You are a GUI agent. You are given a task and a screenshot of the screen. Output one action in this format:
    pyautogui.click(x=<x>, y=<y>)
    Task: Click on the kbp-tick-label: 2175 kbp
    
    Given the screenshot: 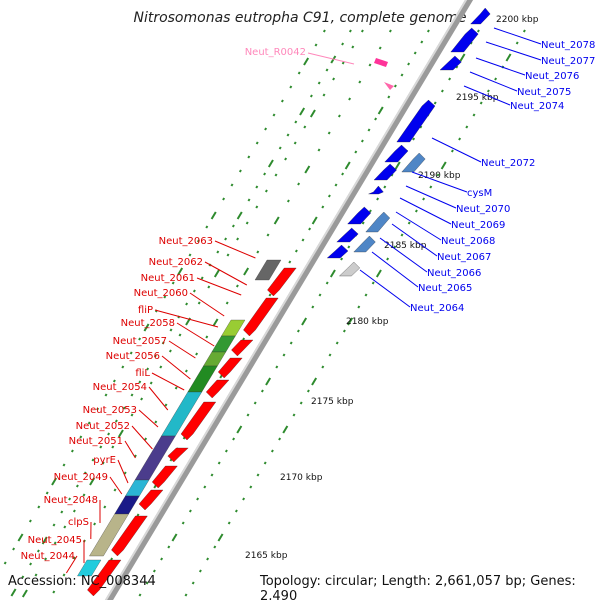 What is the action you would take?
    pyautogui.click(x=332, y=402)
    